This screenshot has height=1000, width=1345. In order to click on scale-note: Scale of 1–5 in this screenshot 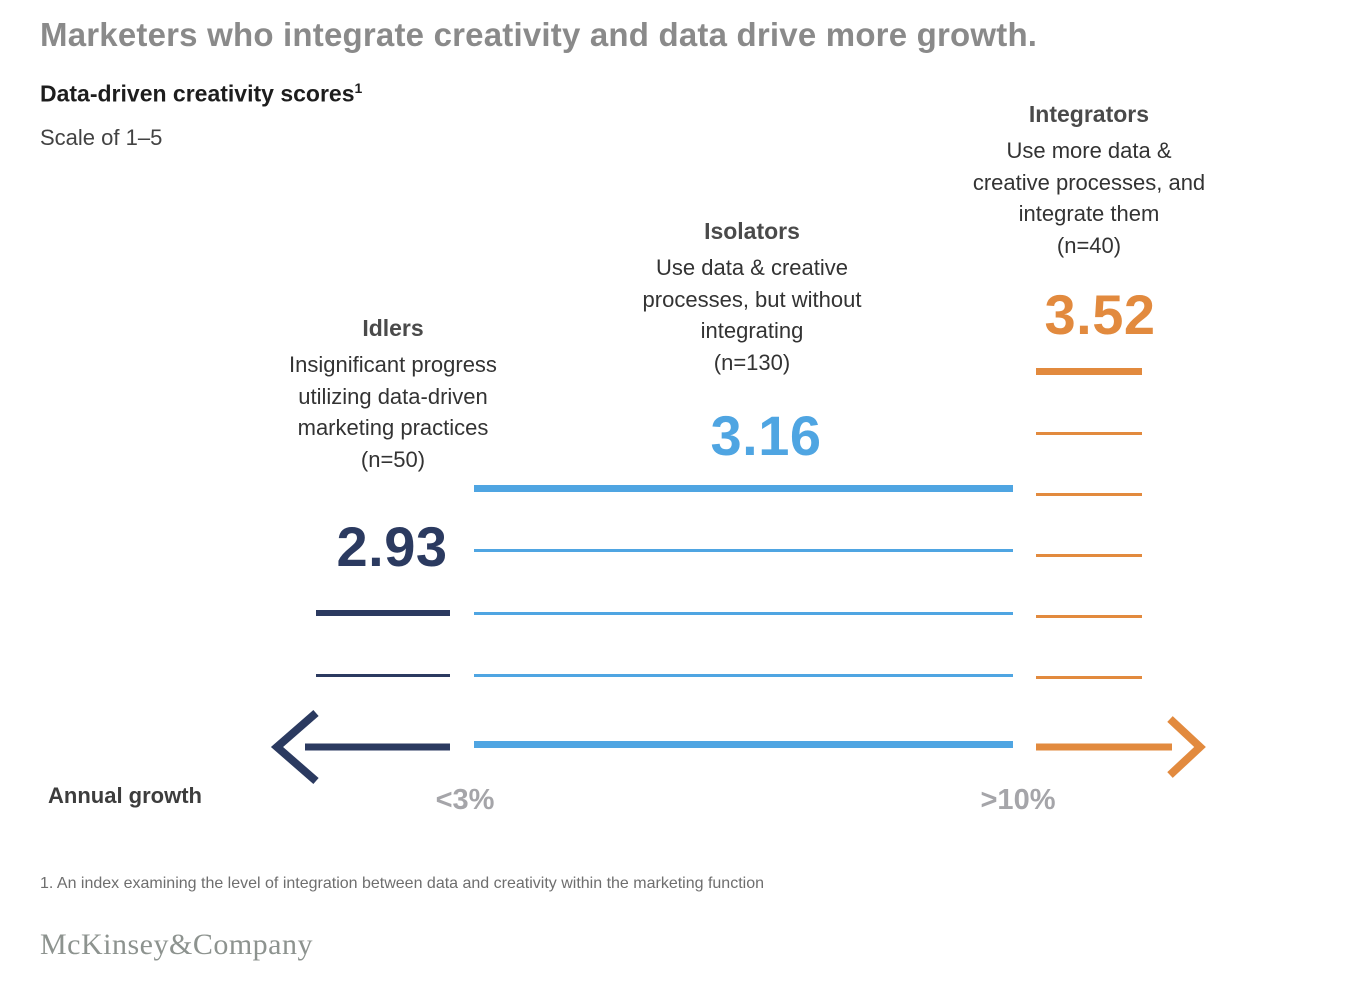, I will do `click(101, 137)`.